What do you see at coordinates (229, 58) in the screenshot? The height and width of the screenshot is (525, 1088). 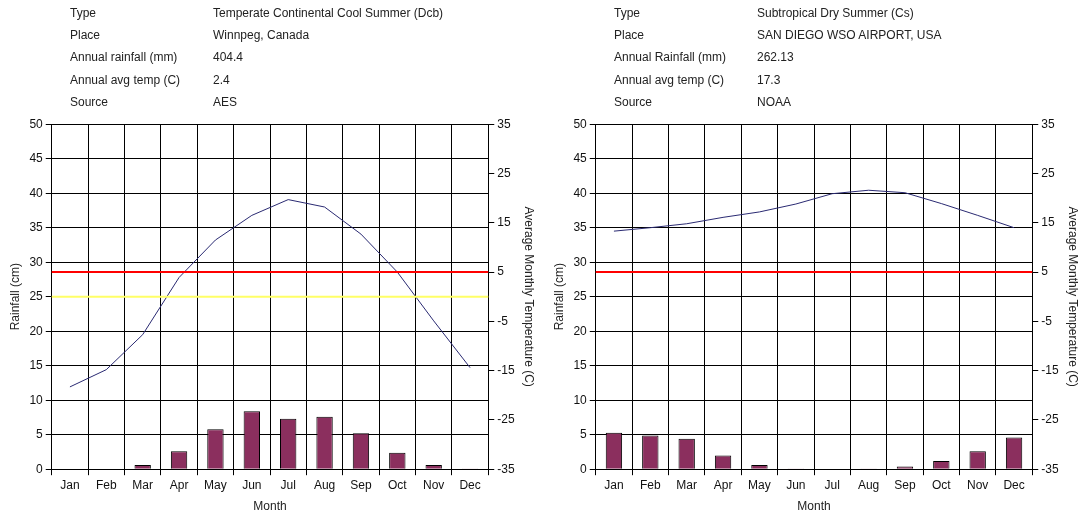 I see `text: 404.4` at bounding box center [229, 58].